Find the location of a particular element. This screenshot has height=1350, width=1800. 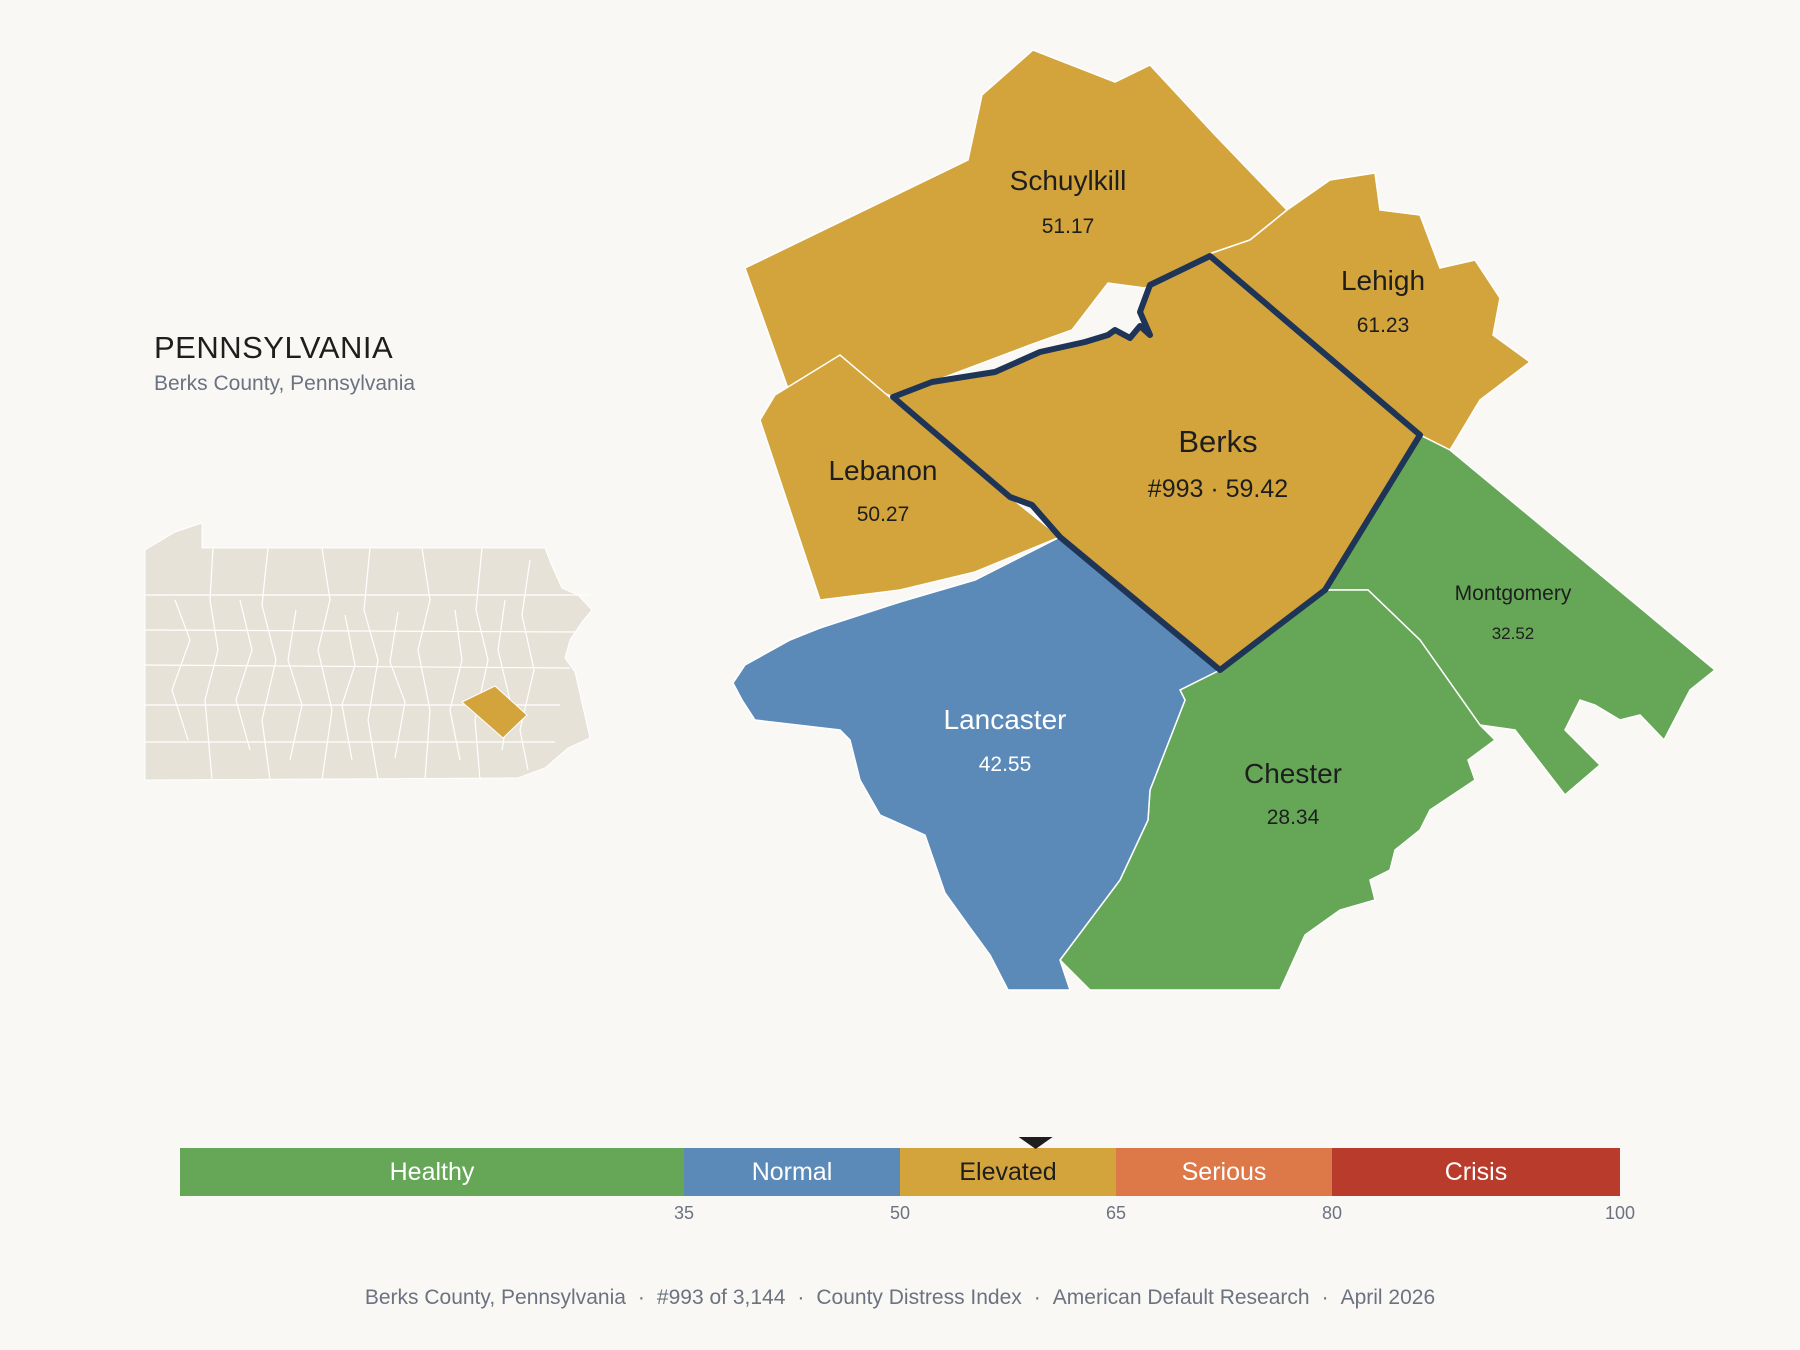

footer-index-name: County Distress Index is located at coordinates (919, 1297).